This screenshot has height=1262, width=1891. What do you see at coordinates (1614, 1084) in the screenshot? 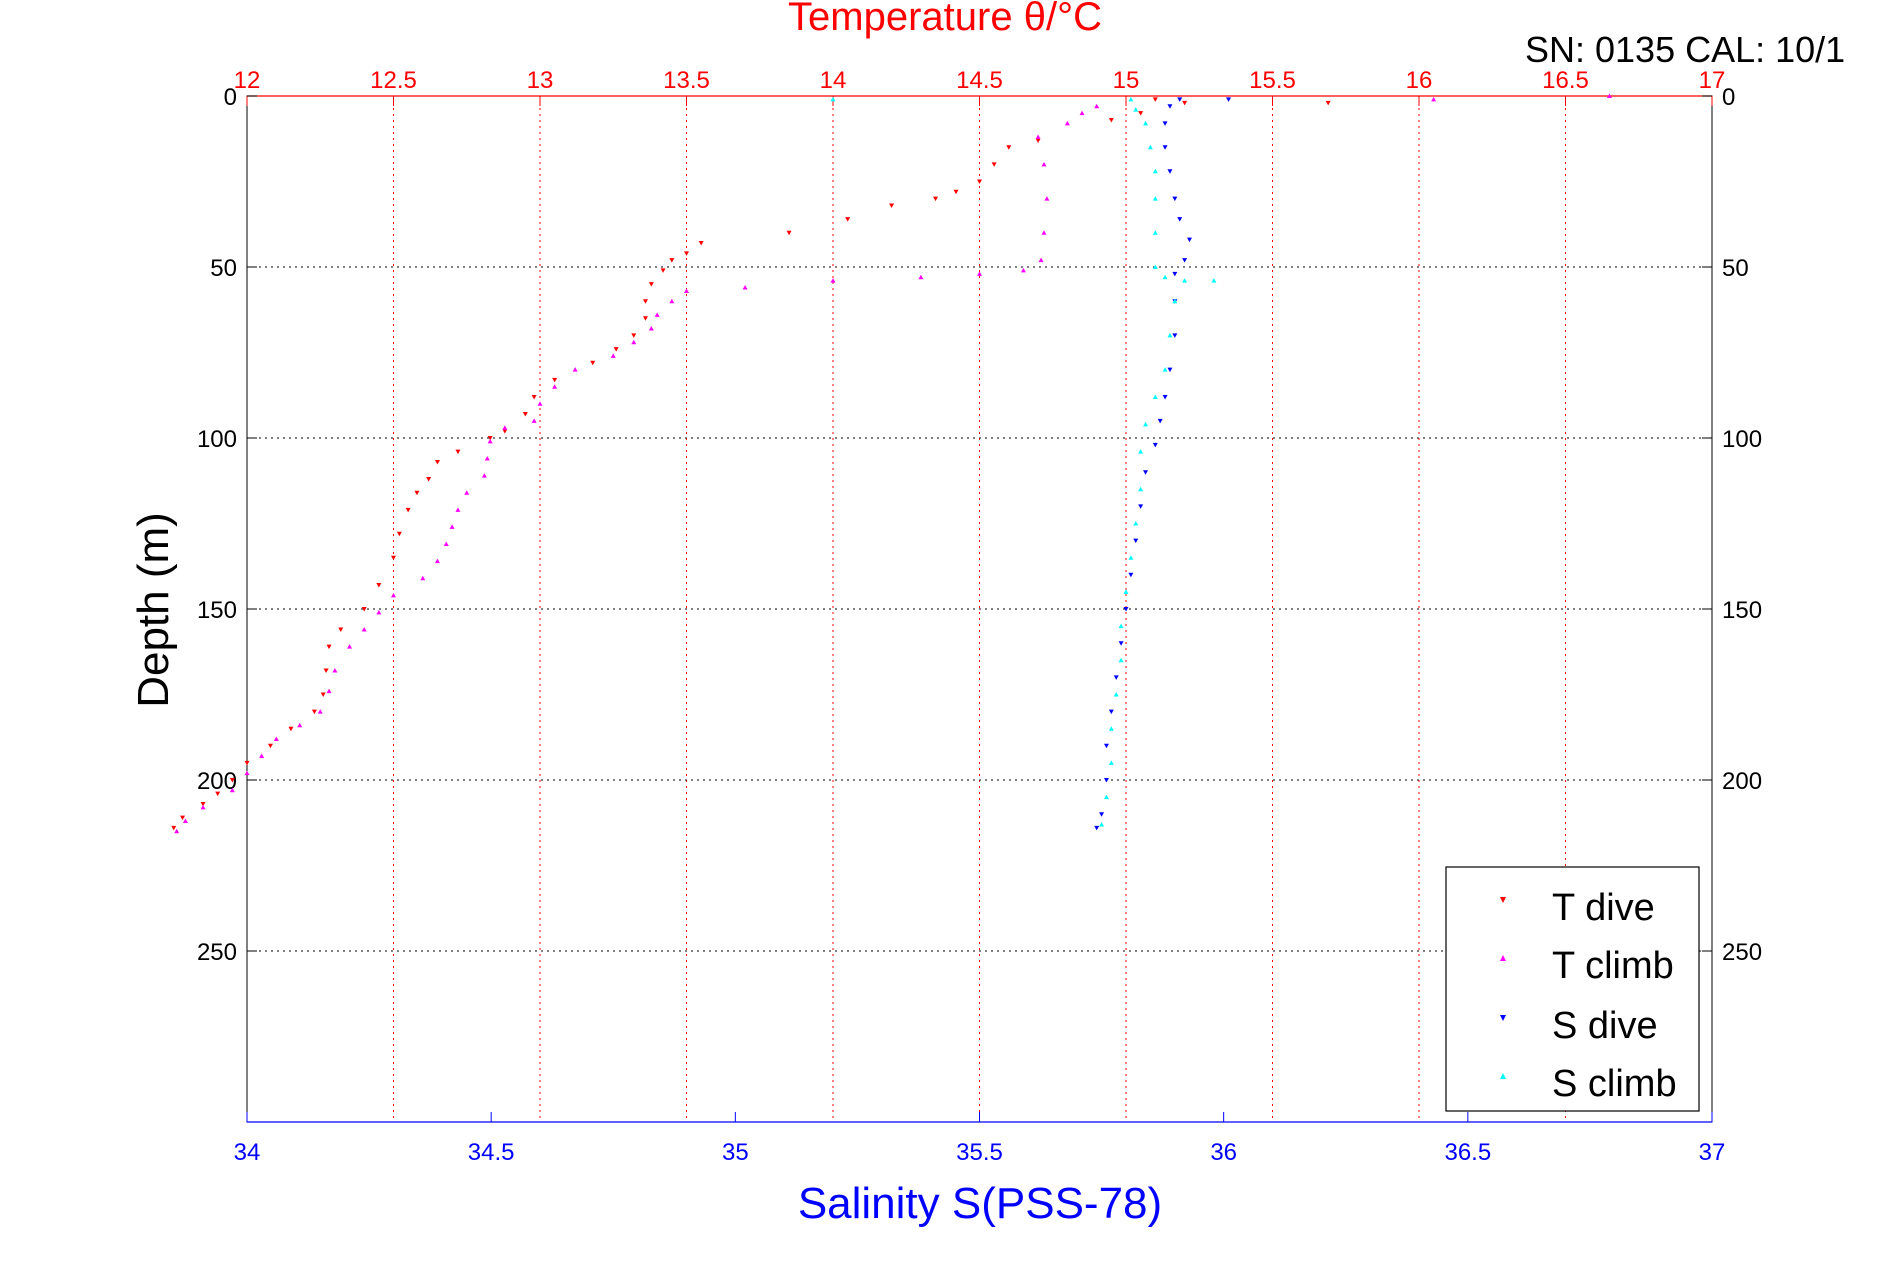
I see `legend-label-s-climb: S climb` at bounding box center [1614, 1084].